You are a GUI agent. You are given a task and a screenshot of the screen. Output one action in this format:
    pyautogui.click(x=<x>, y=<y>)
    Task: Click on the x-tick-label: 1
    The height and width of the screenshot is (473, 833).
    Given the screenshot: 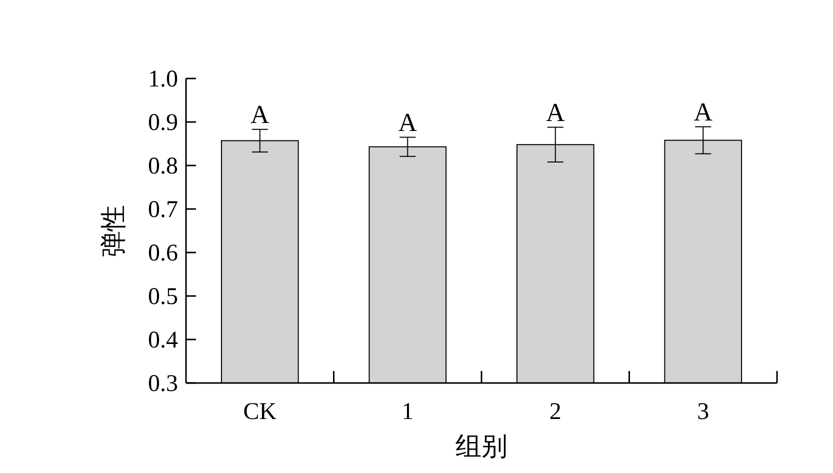 What is the action you would take?
    pyautogui.click(x=408, y=412)
    